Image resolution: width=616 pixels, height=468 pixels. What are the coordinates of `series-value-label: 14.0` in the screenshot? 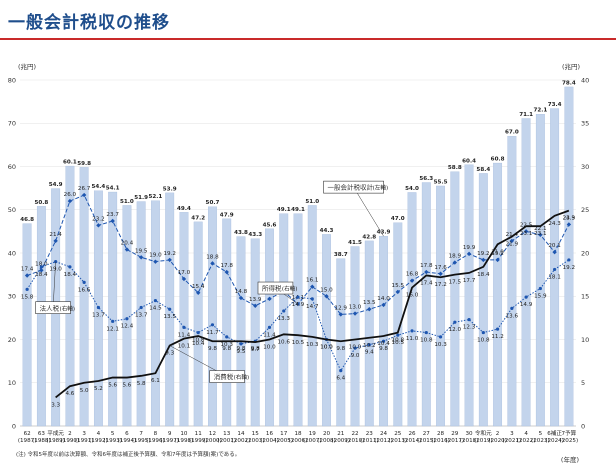 It's located at (383, 299).